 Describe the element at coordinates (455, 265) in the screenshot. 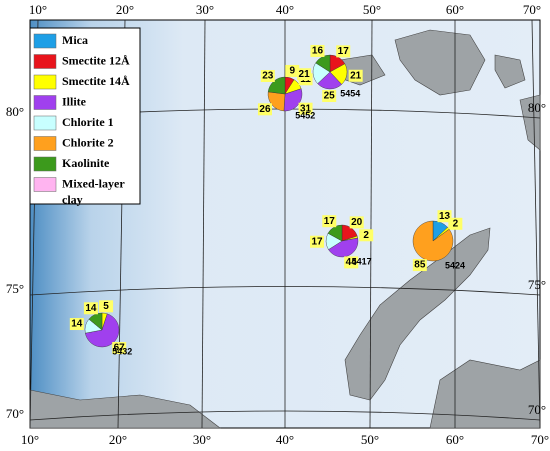

I see `station-name: 5424` at that location.